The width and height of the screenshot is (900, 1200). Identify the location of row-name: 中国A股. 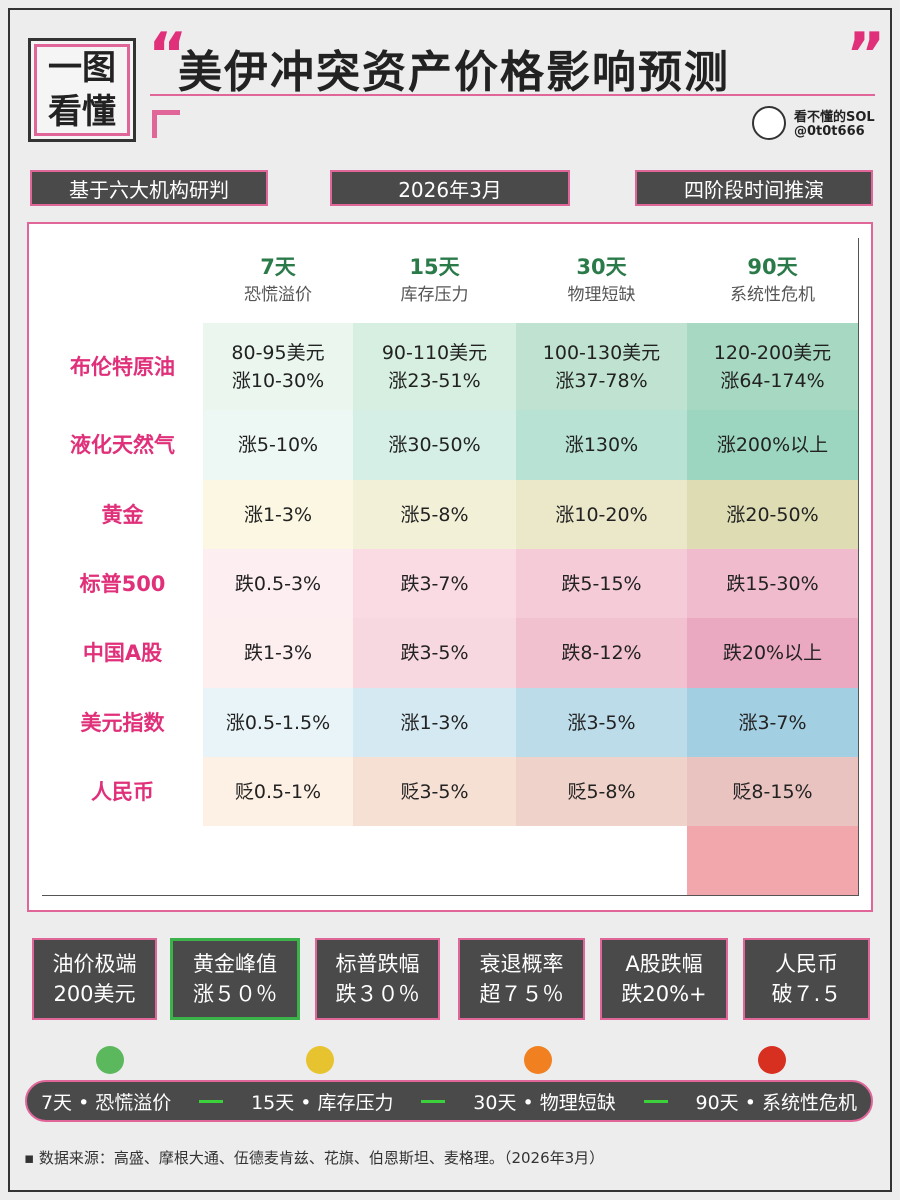
(122, 653).